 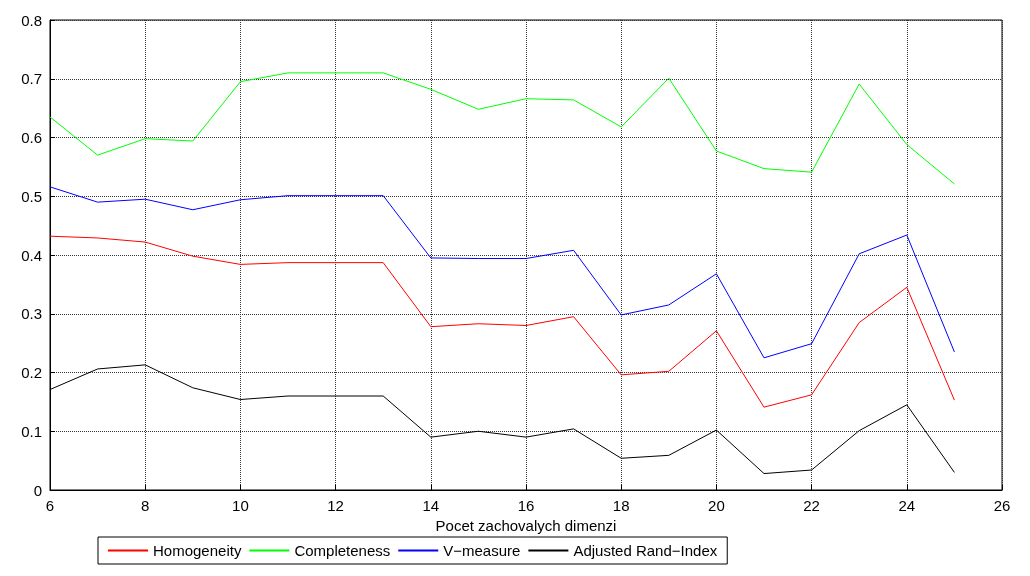 I want to click on x-tick-label: 22, so click(x=811, y=505).